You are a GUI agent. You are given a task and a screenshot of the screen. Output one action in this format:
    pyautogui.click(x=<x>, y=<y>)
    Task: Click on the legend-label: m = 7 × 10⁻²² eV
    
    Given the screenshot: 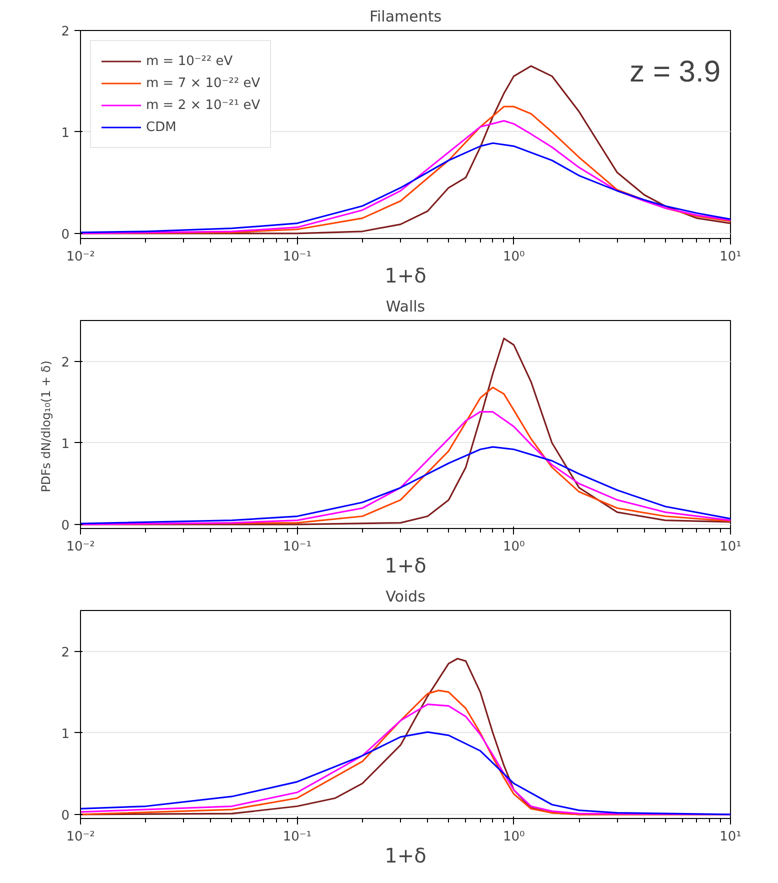 What is the action you would take?
    pyautogui.click(x=203, y=83)
    